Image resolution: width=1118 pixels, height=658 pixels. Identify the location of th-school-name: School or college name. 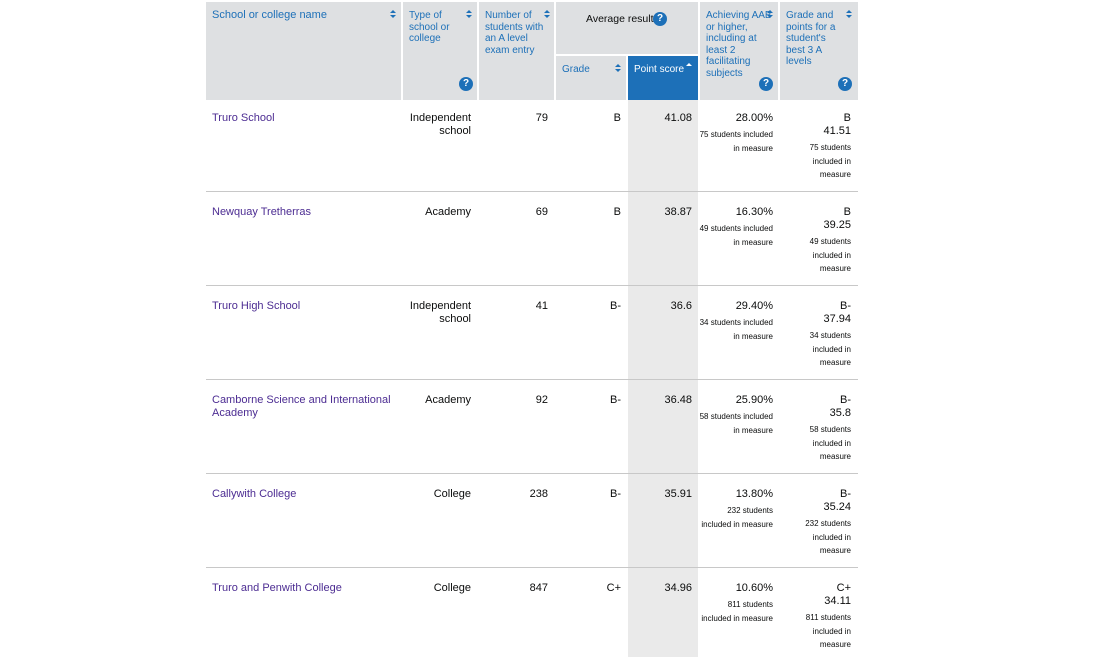
(303, 51).